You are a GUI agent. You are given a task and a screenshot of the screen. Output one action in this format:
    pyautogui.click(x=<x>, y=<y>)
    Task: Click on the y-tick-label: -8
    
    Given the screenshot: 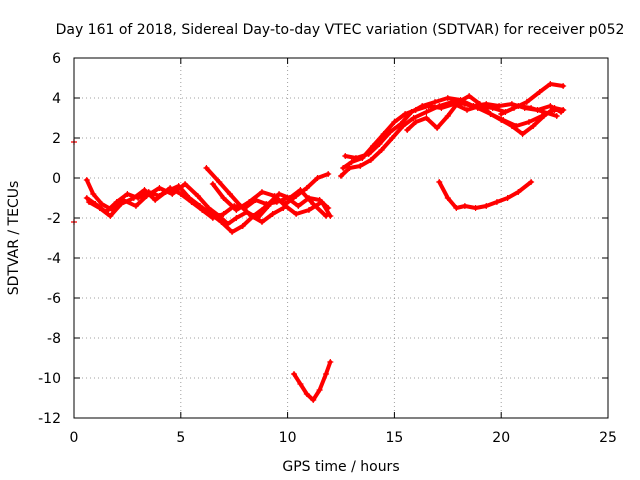 What is the action you would take?
    pyautogui.click(x=54, y=339)
    